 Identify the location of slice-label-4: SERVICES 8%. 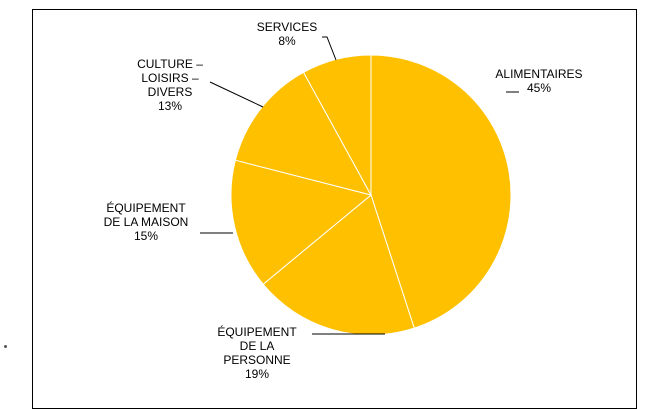
(287, 34).